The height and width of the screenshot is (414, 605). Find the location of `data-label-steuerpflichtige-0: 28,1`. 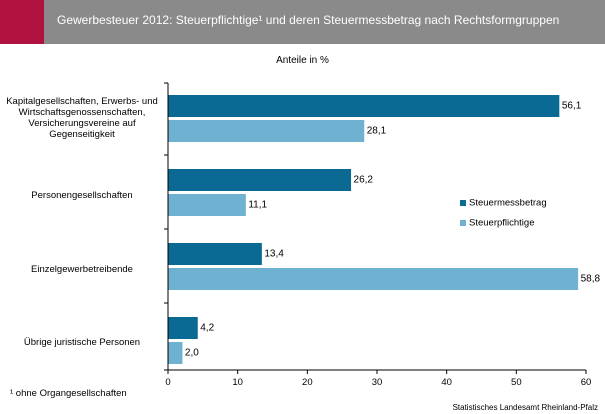

data-label-steuerpflichtige-0: 28,1 is located at coordinates (377, 131).